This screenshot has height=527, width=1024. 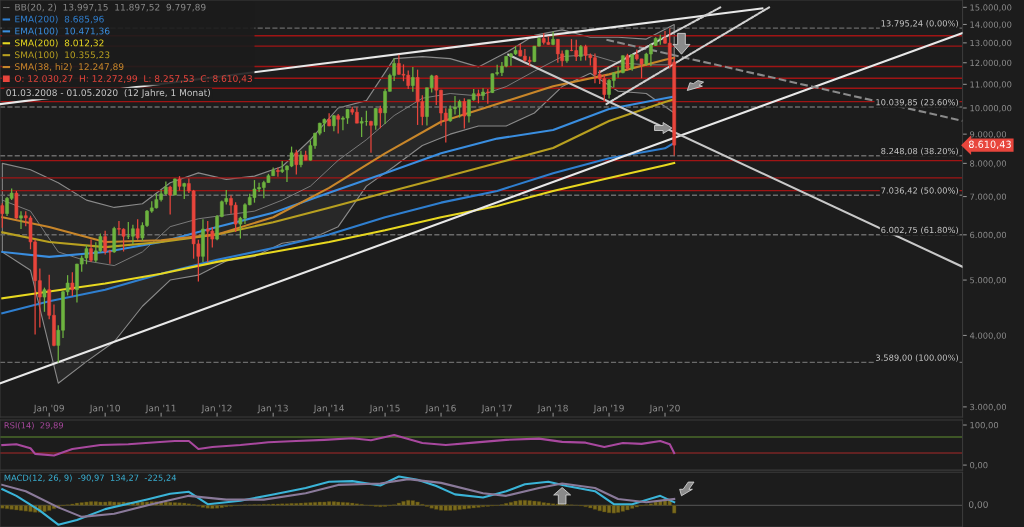 What do you see at coordinates (62, 55) in the screenshot?
I see `legend-label: SMA(100) 10.355,23` at bounding box center [62, 55].